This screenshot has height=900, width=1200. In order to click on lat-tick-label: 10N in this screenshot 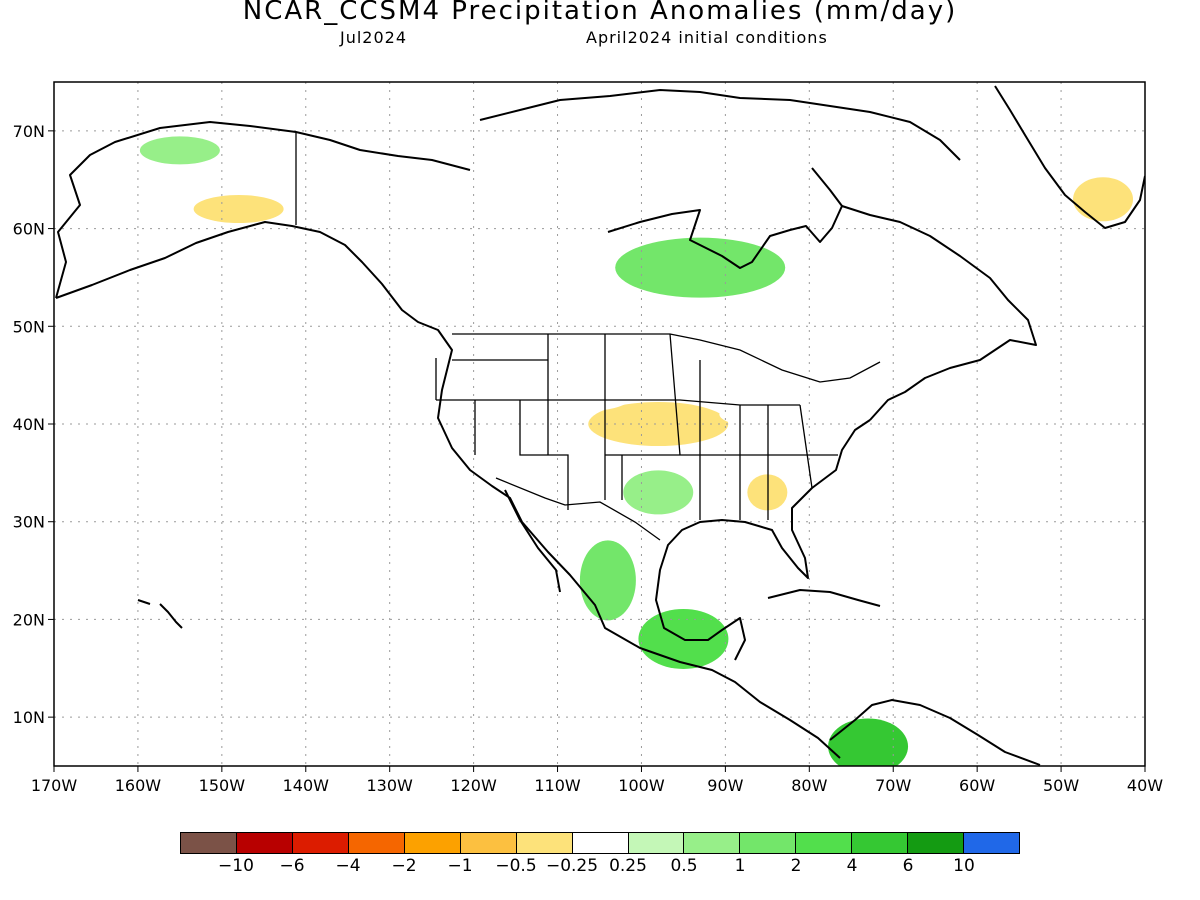, I will do `click(29, 717)`.